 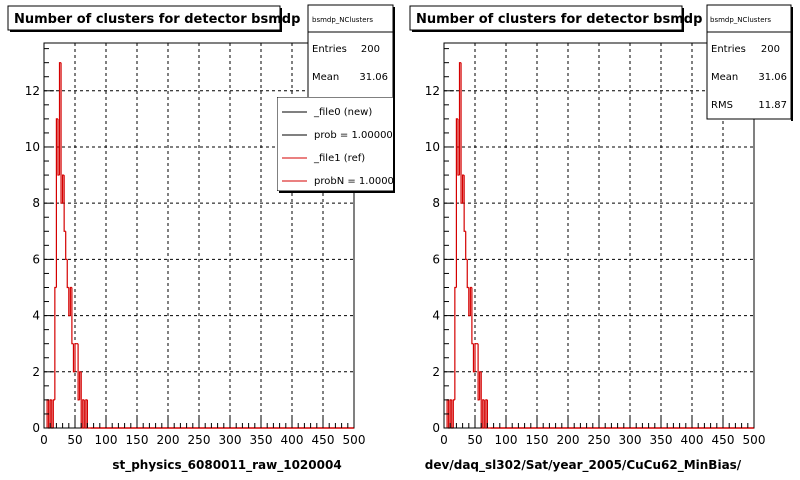 I want to click on left-x-axis-title: st_physics_6080011_raw_1020004, so click(x=226, y=465).